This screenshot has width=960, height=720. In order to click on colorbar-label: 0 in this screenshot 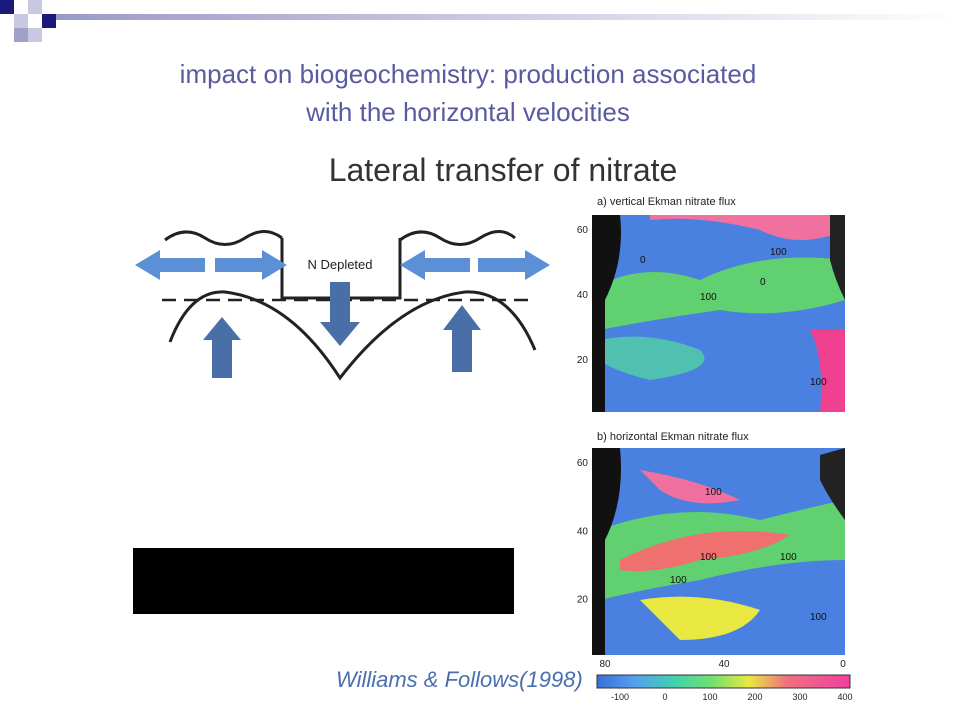, I will do `click(664, 697)`.